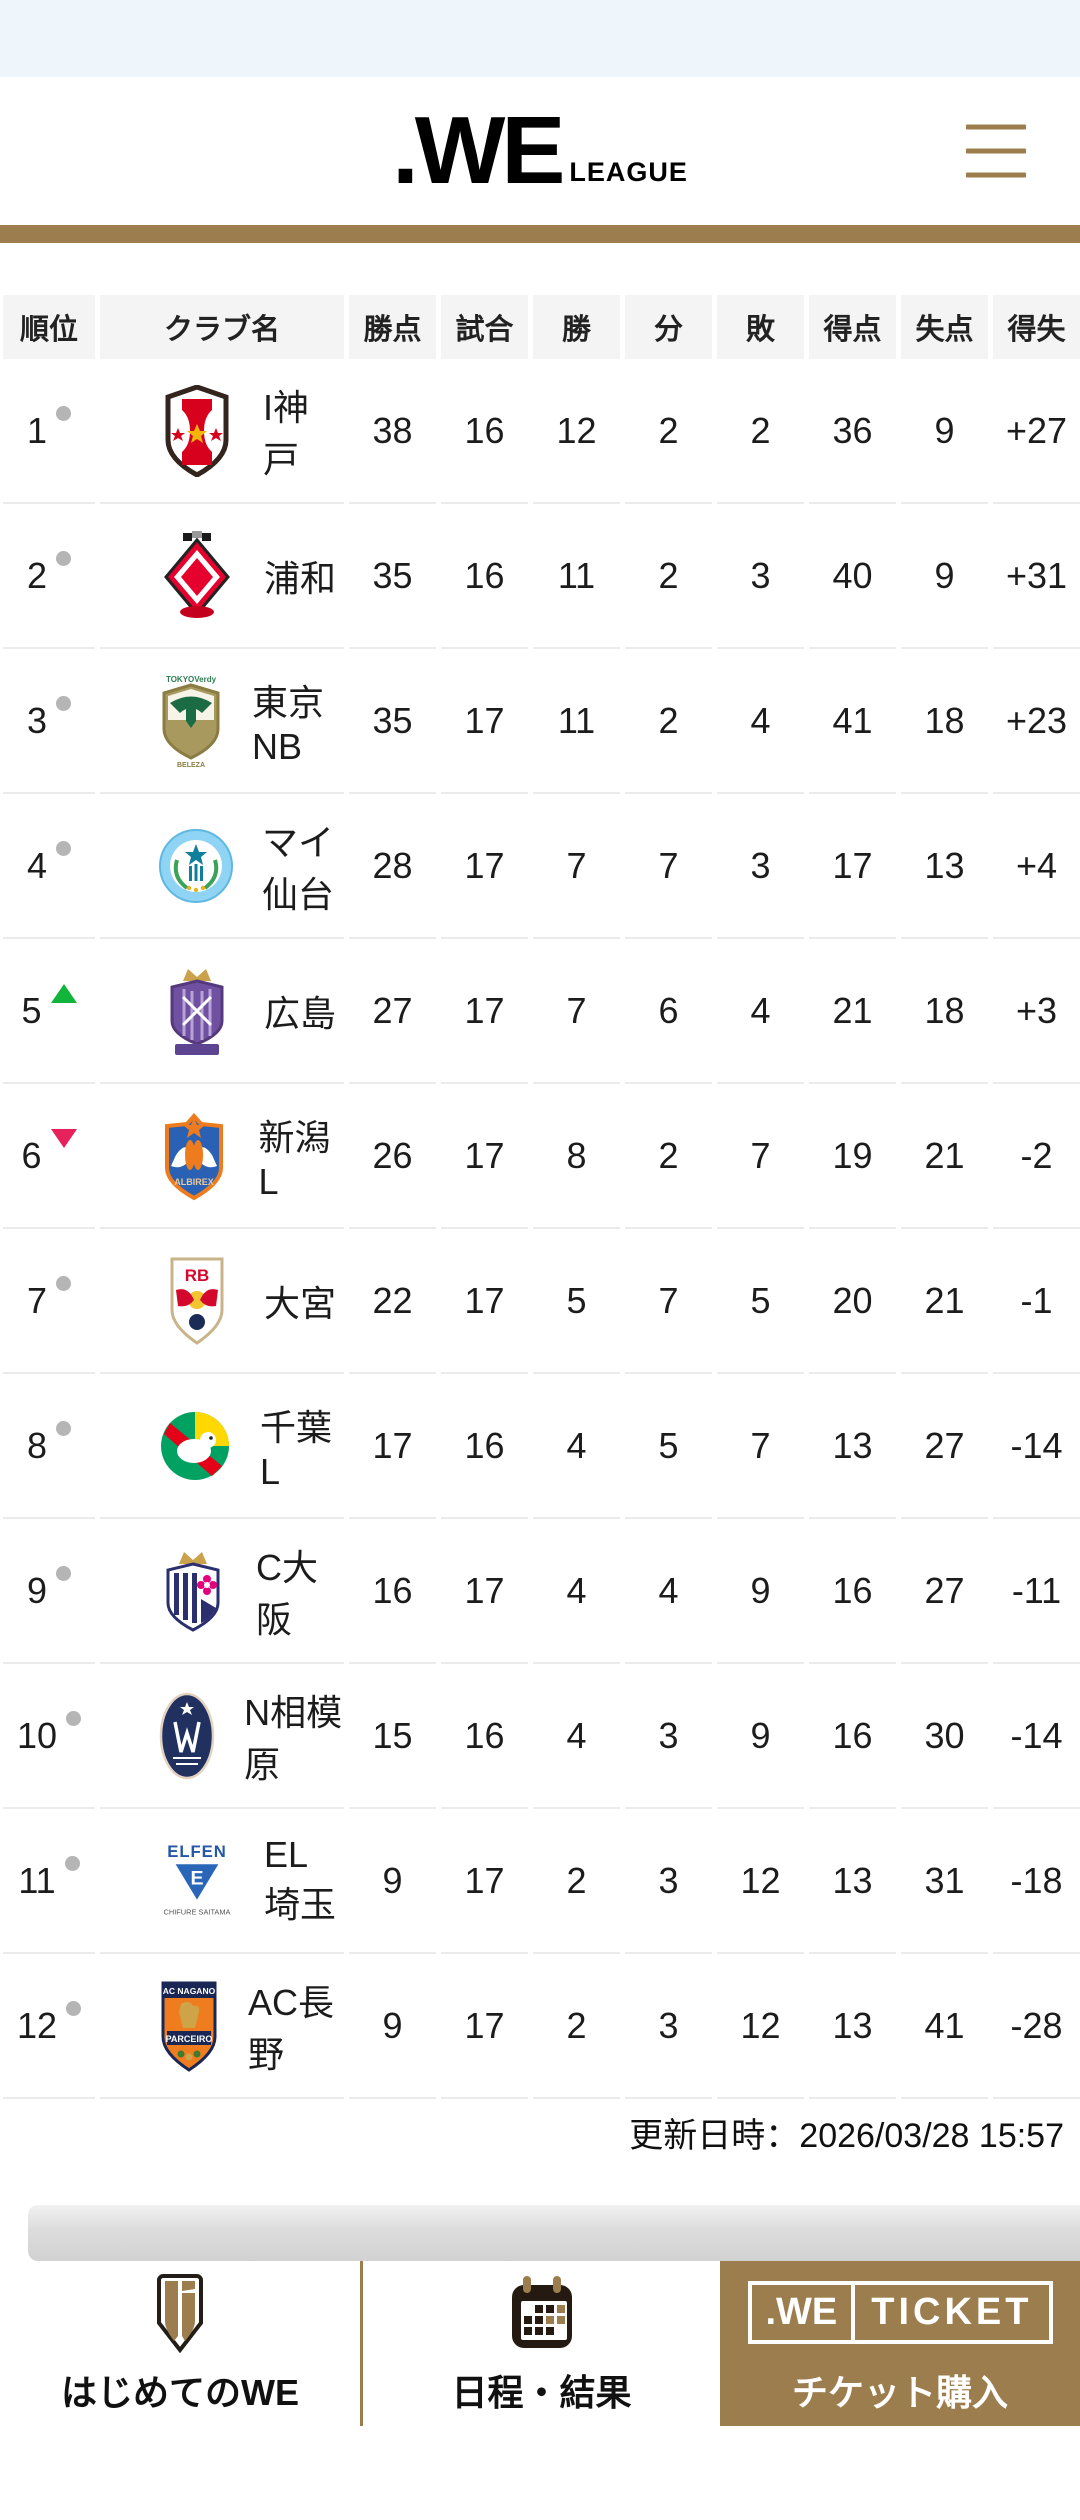 This screenshot has width=1080, height=2520. What do you see at coordinates (576, 1301) in the screenshot?
I see `stat-value: 5` at bounding box center [576, 1301].